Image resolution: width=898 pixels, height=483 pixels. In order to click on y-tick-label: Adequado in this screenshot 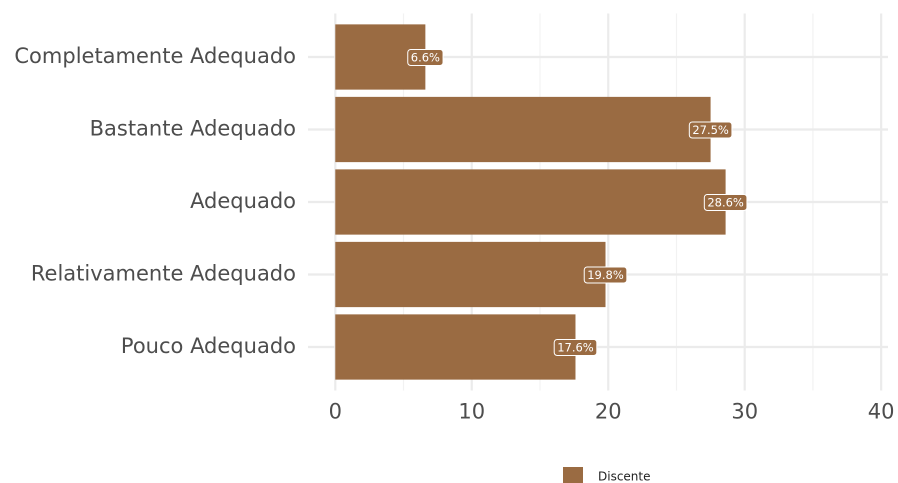, I will do `click(243, 201)`.